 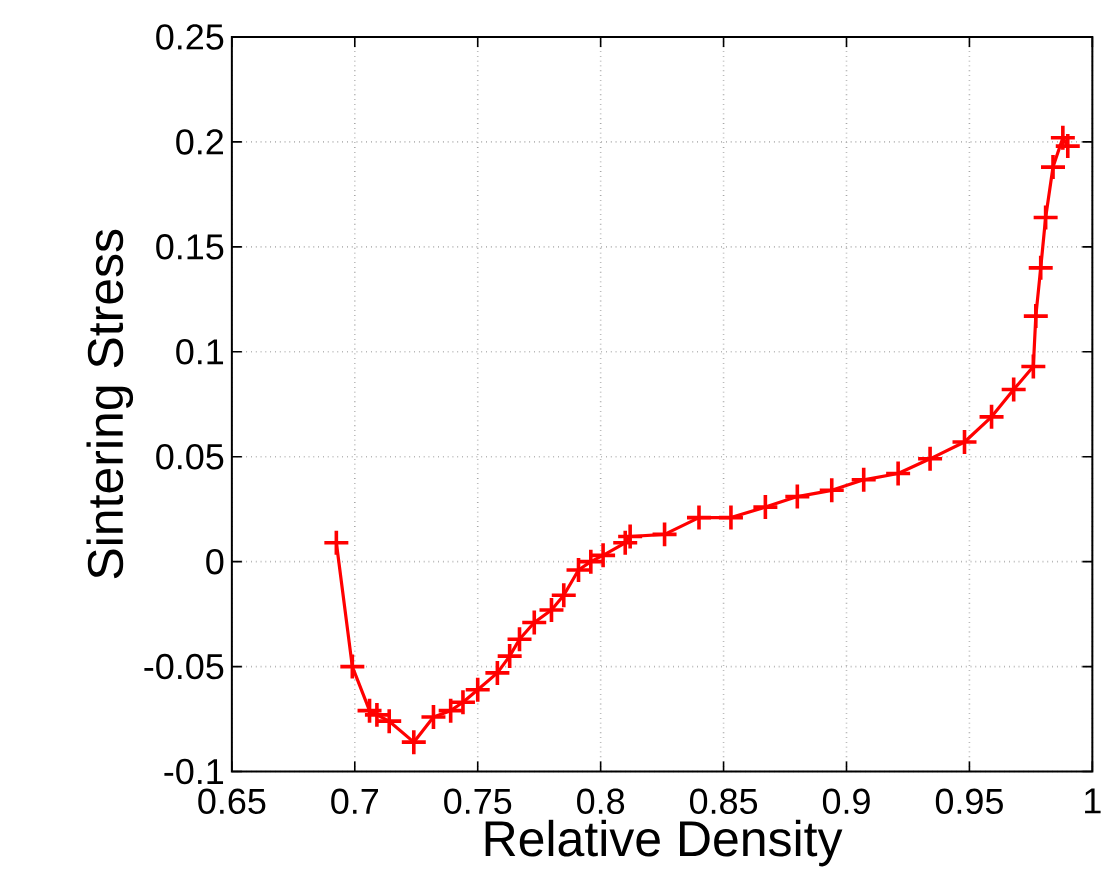 I want to click on x-tick-label: 0.95, so click(x=969, y=801).